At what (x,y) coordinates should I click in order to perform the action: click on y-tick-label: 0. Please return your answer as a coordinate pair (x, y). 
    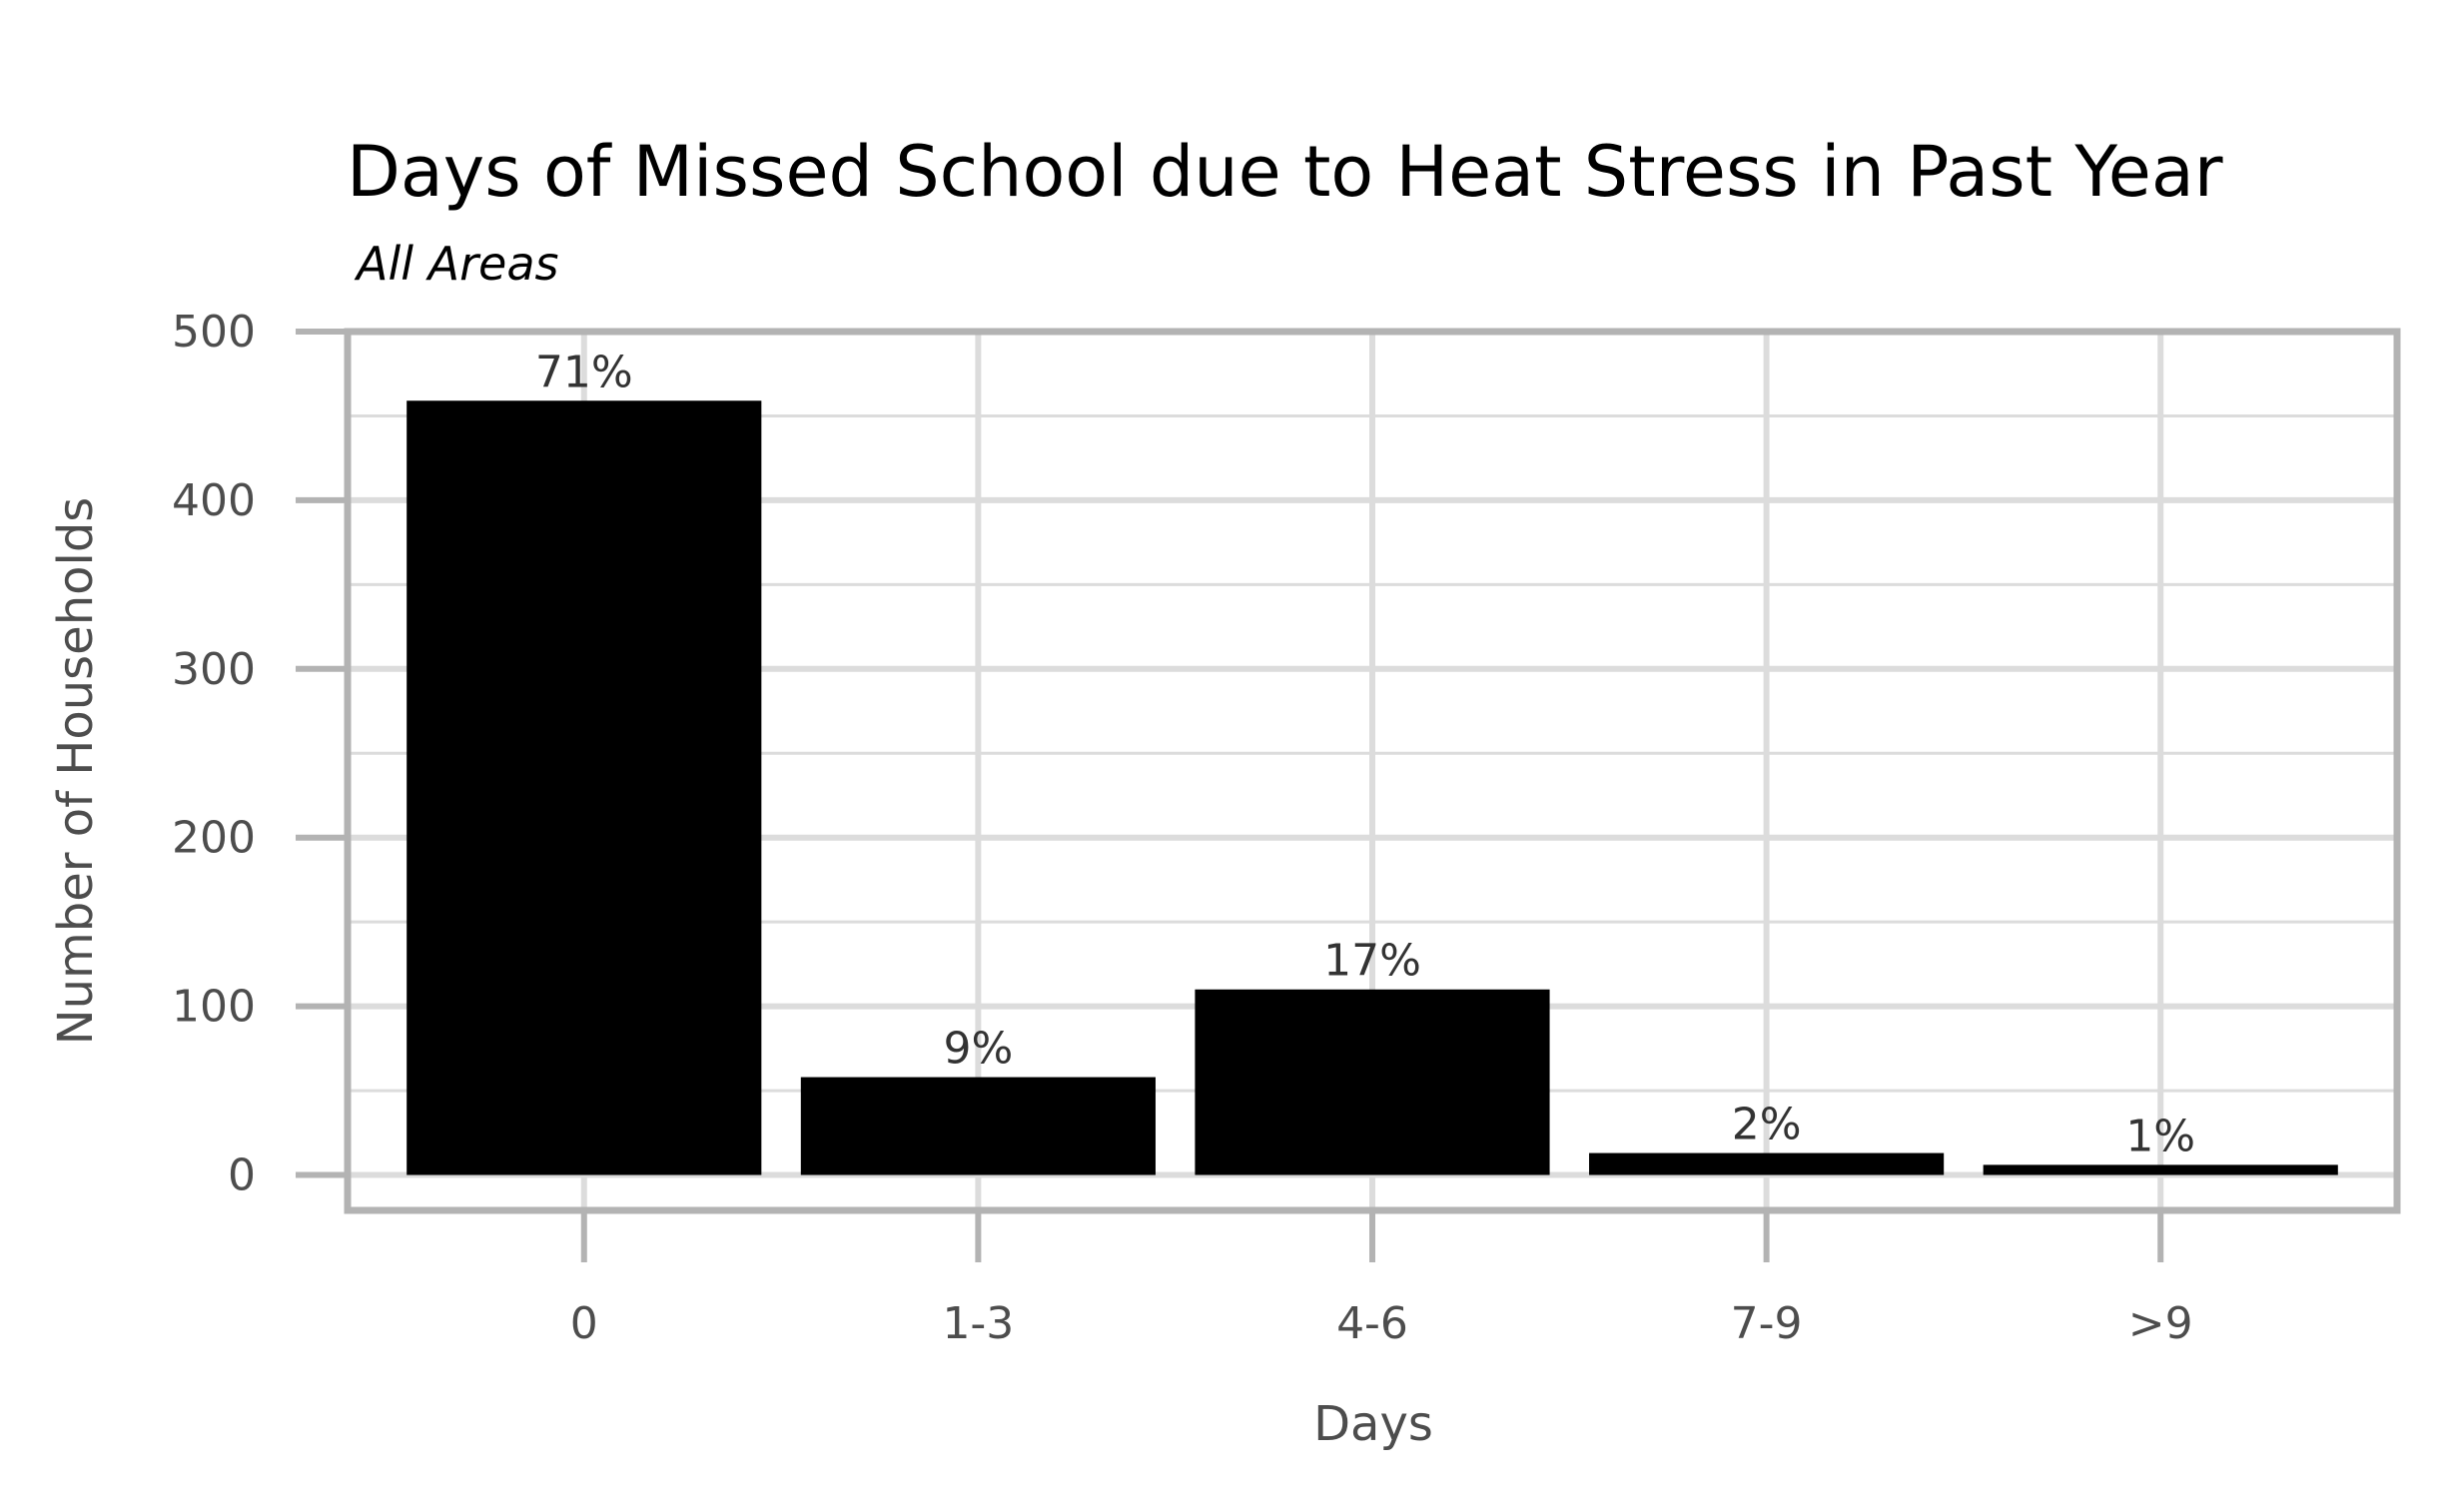
    Looking at the image, I should click on (242, 1175).